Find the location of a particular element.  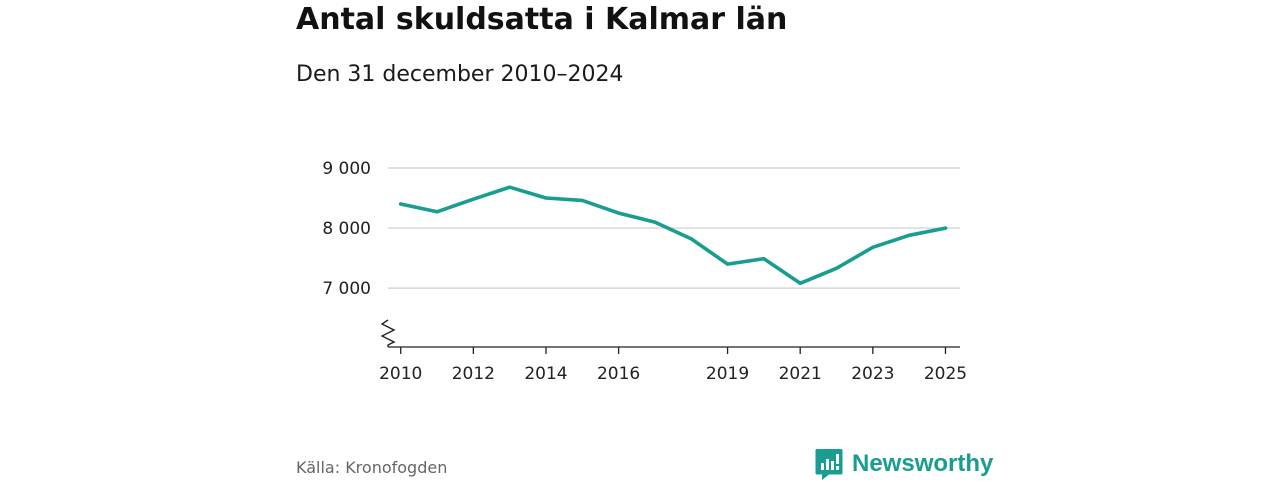

x-tick-label: 2016 is located at coordinates (618, 374).